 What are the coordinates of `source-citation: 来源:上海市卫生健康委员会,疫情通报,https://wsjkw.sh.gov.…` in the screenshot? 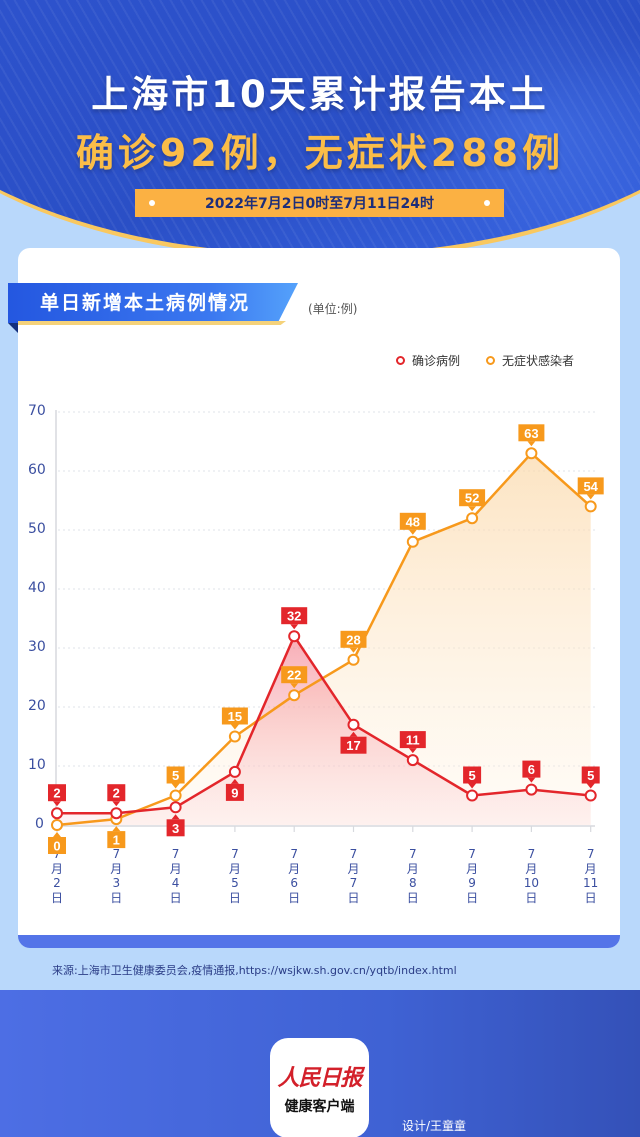 It's located at (254, 970).